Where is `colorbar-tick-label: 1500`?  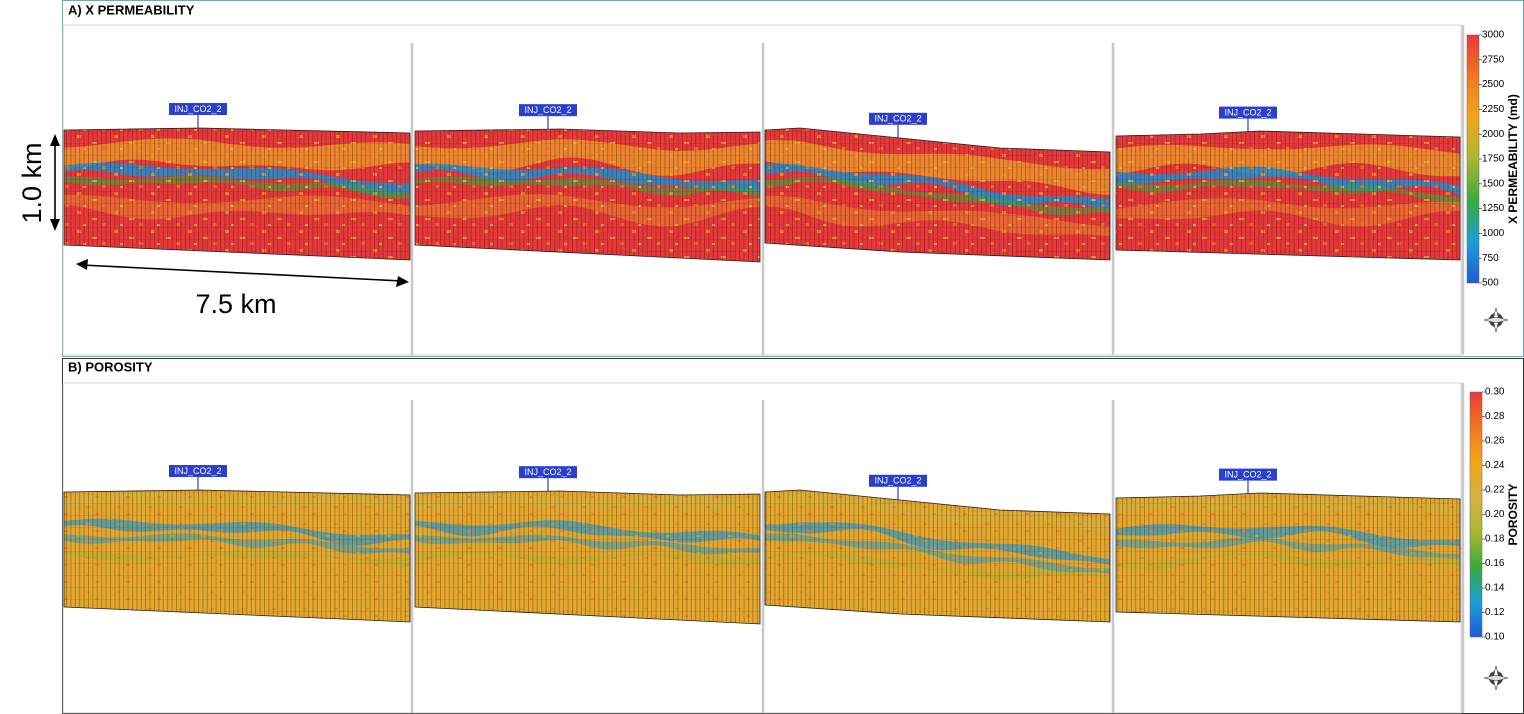 colorbar-tick-label: 1500 is located at coordinates (1493, 183).